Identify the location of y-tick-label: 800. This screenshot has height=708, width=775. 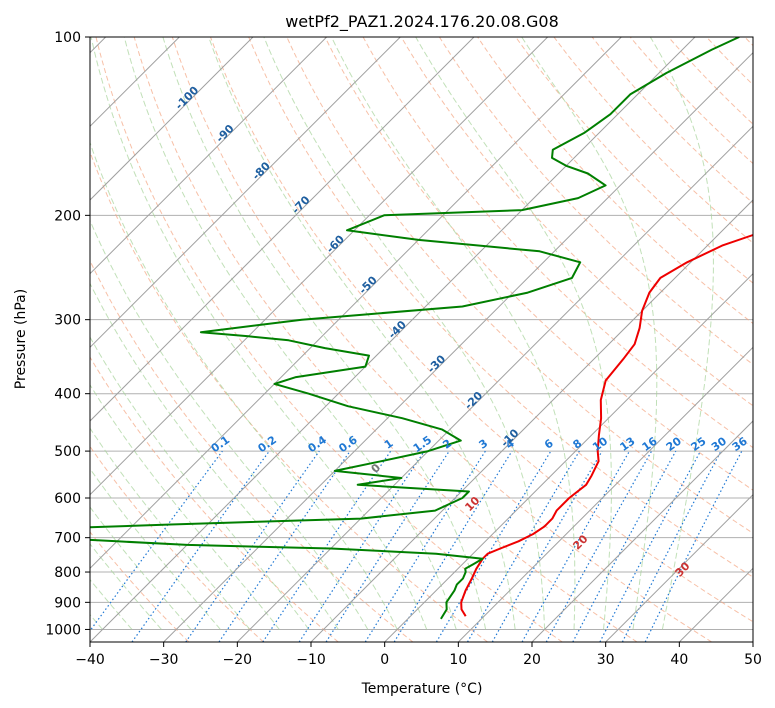
(67, 573).